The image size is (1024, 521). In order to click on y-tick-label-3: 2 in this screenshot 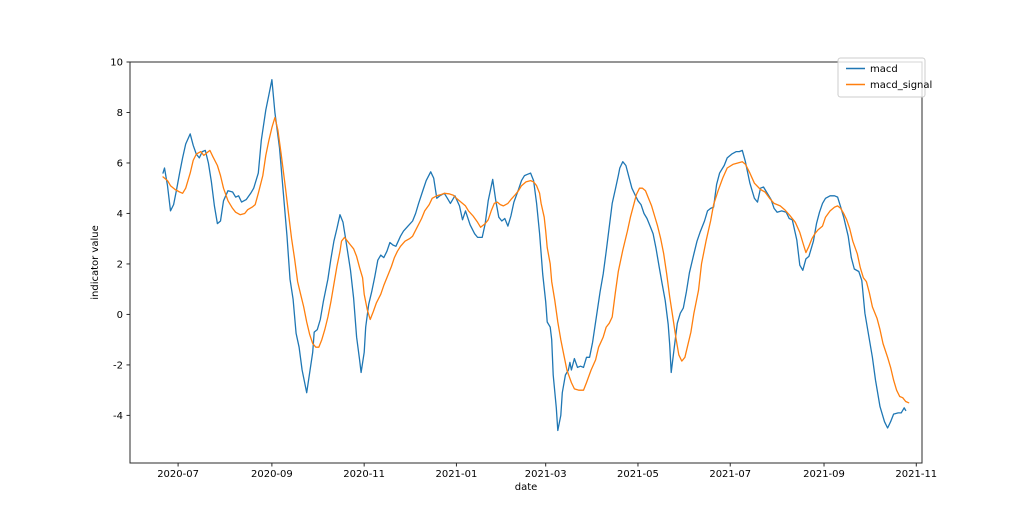, I will do `click(120, 264)`.